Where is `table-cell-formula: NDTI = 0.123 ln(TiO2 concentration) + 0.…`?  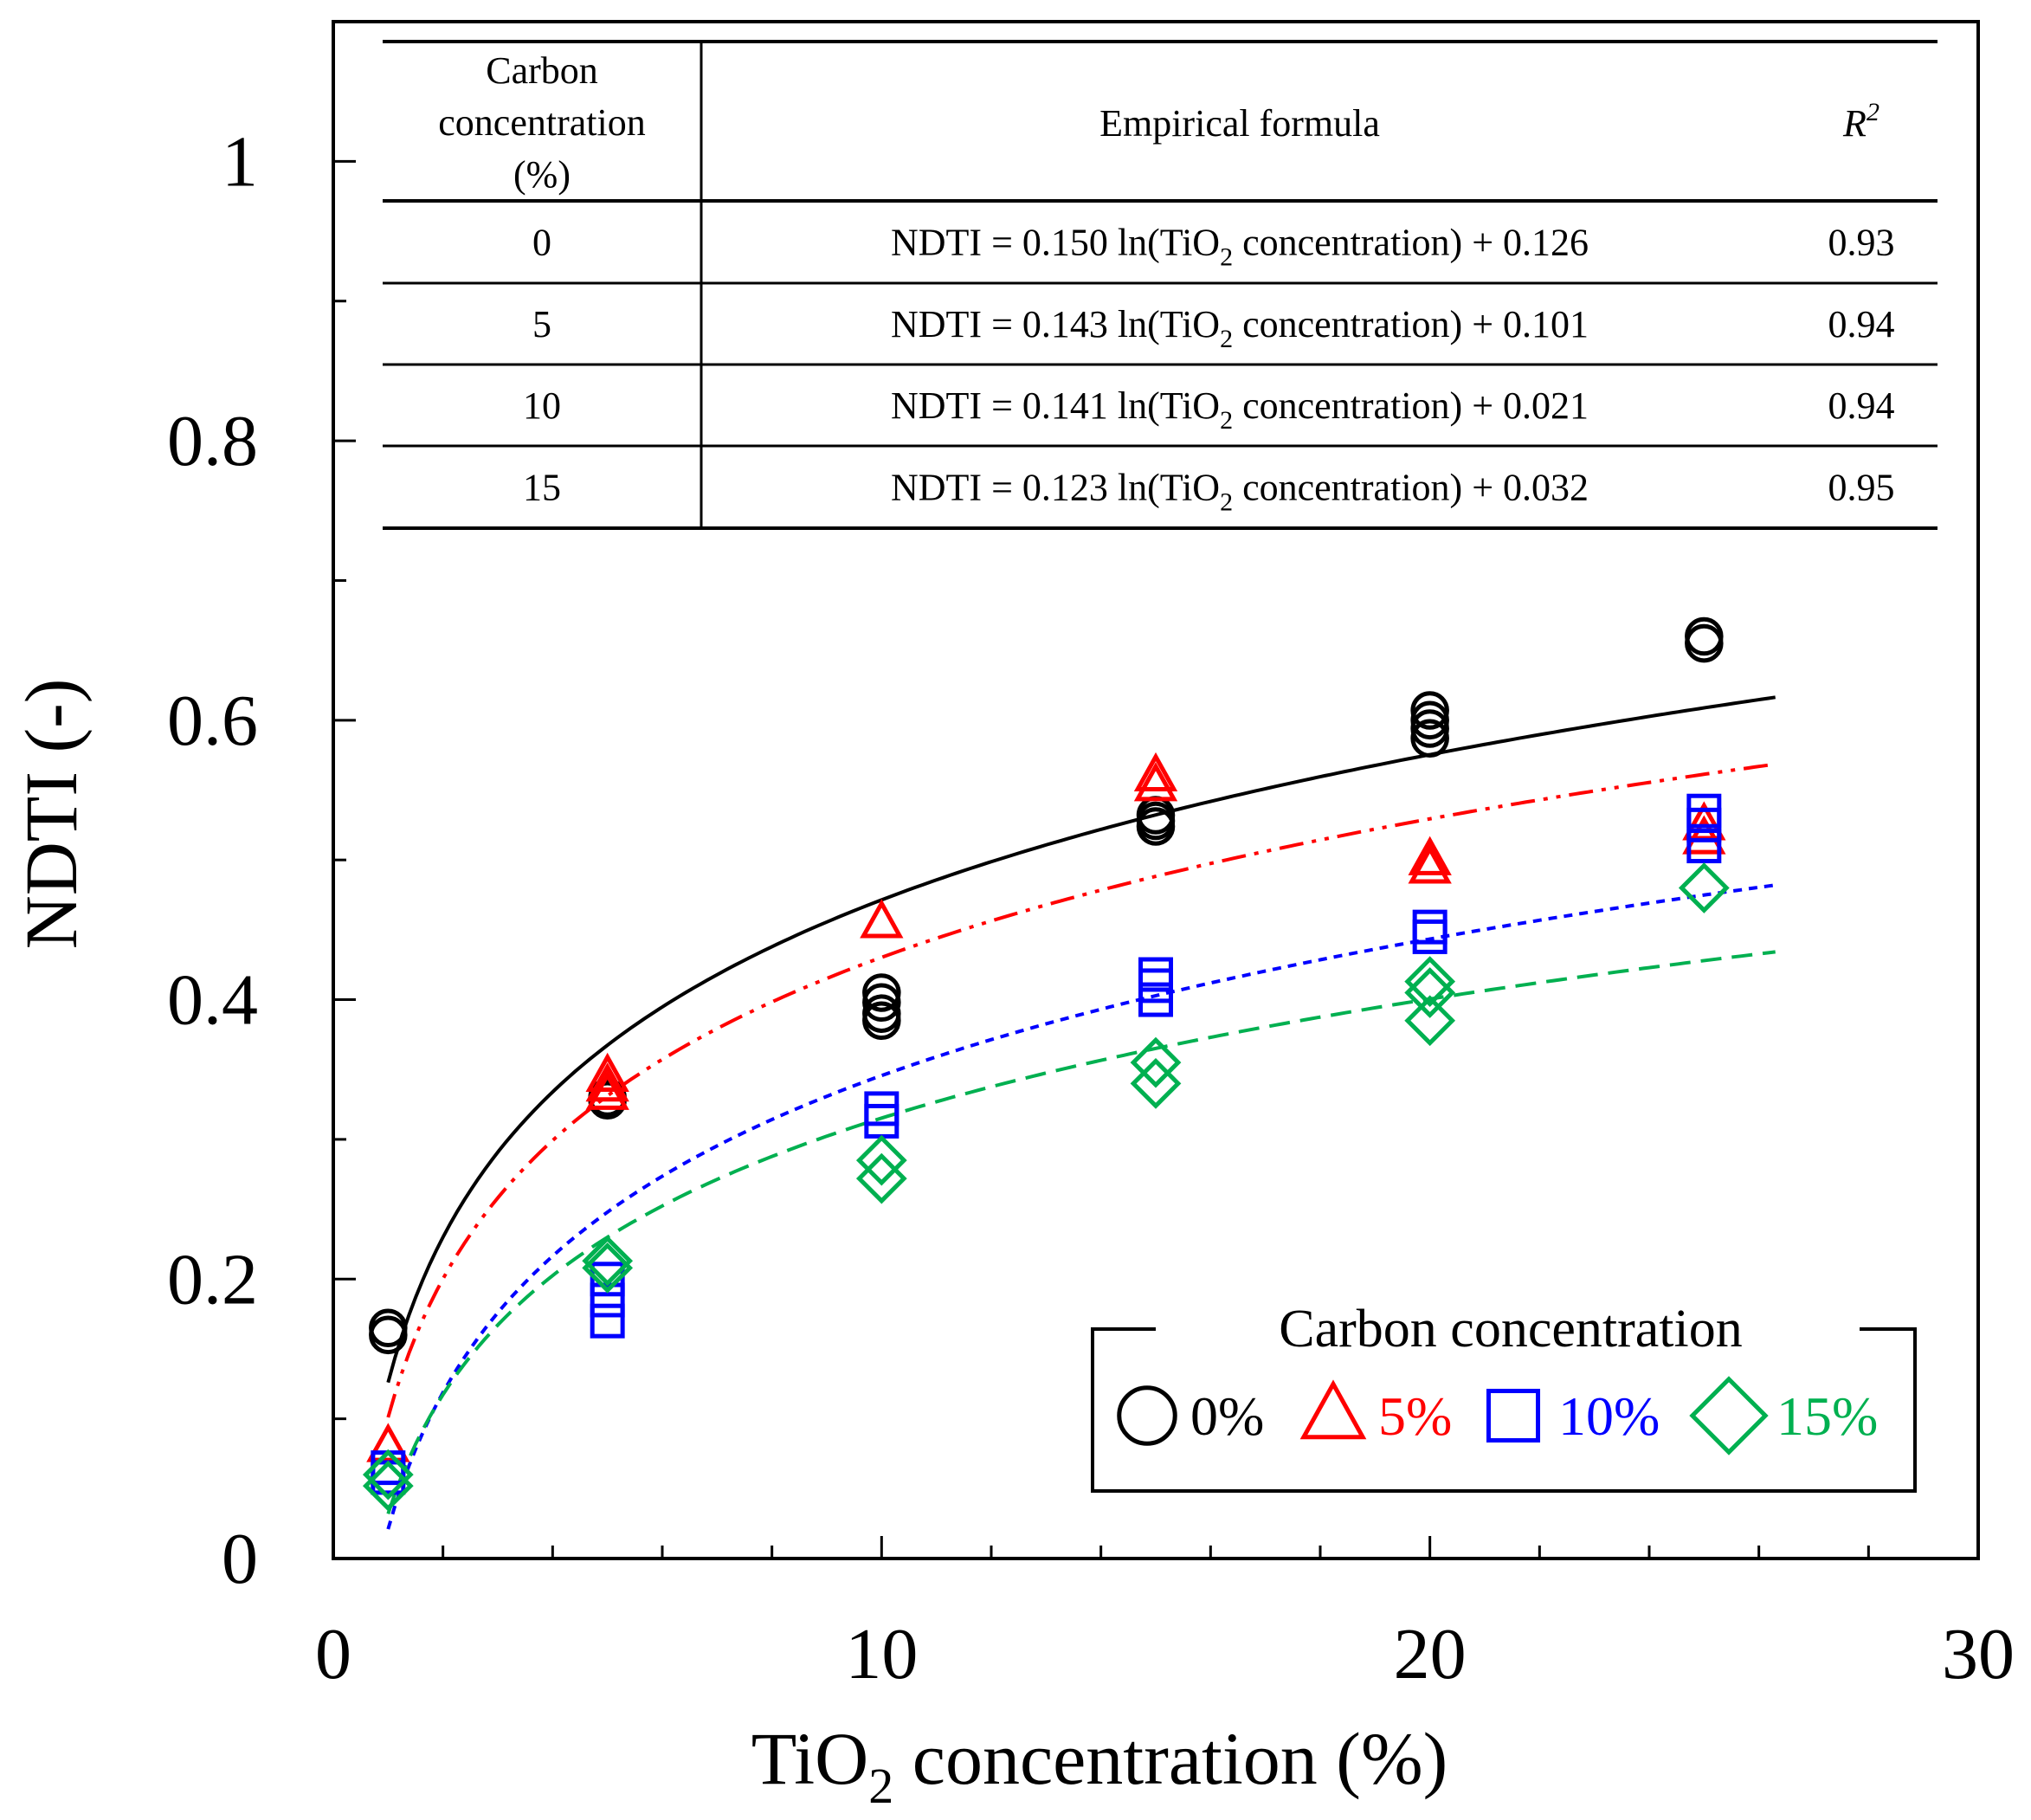 table-cell-formula: NDTI = 0.123 ln(TiO2 concentration) + 0.… is located at coordinates (1240, 492).